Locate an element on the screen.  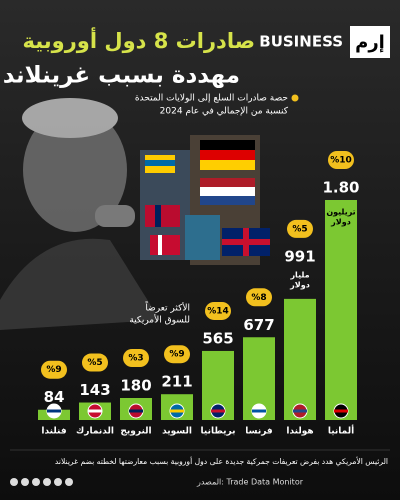
chart-subtitle: مهددة بسبب غرينلاند is located at coordinates (121, 76).